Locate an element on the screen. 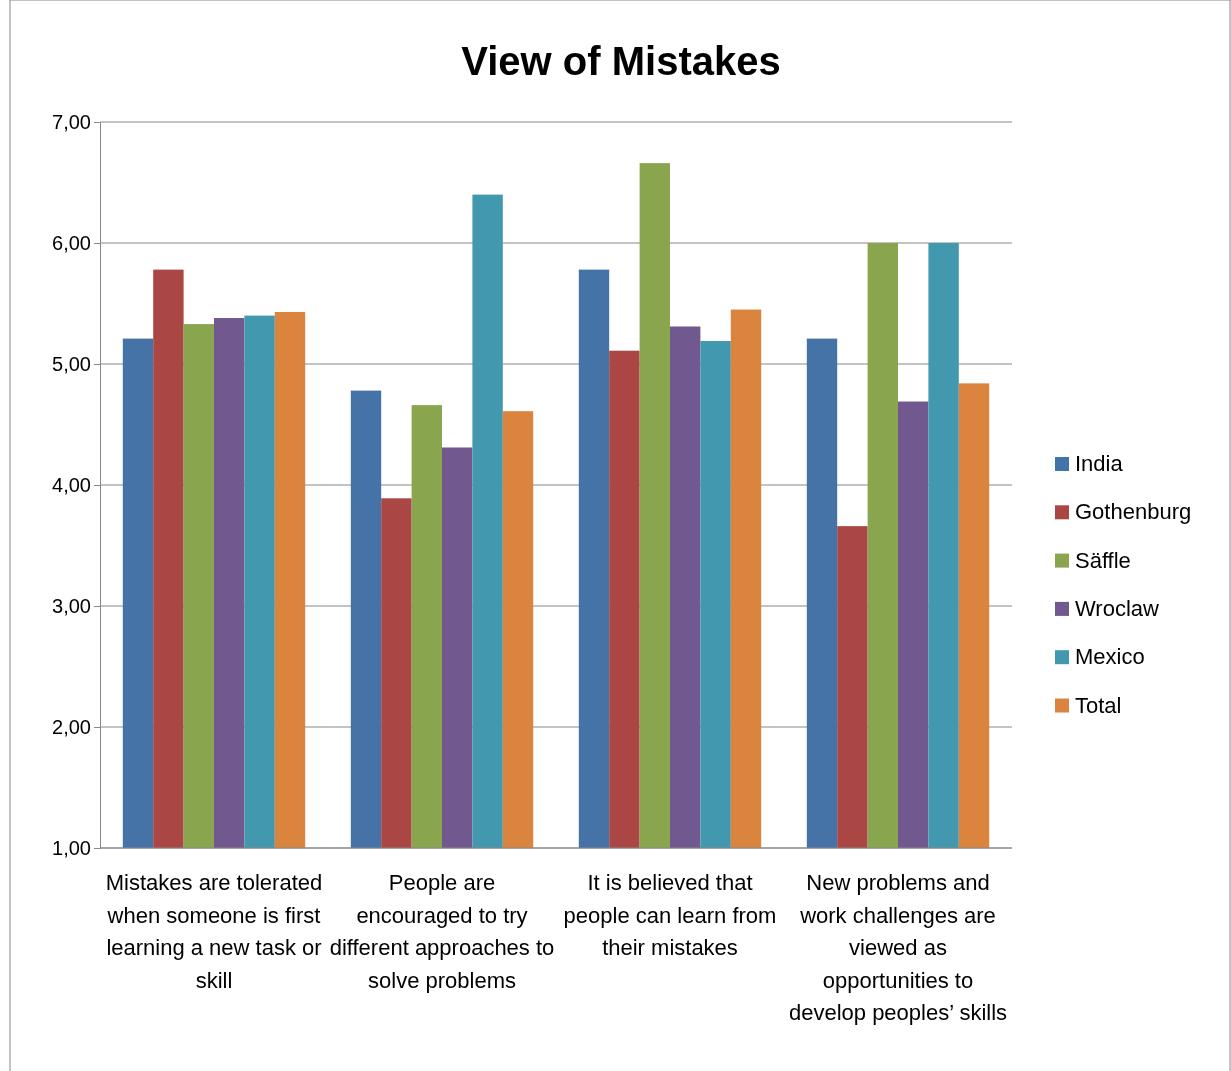 The width and height of the screenshot is (1231, 1071). legend-label: India is located at coordinates (1099, 463).